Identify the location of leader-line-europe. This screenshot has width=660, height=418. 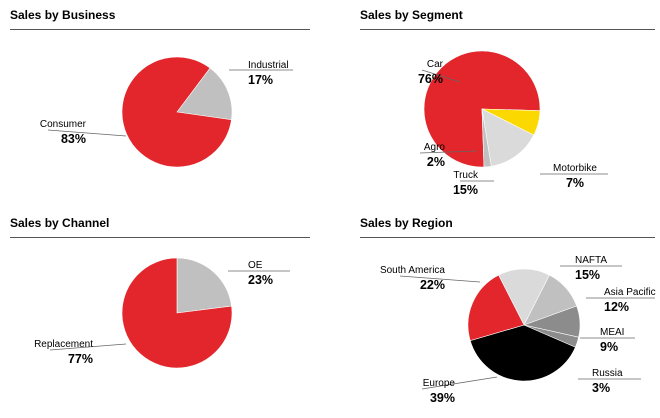
(459, 383).